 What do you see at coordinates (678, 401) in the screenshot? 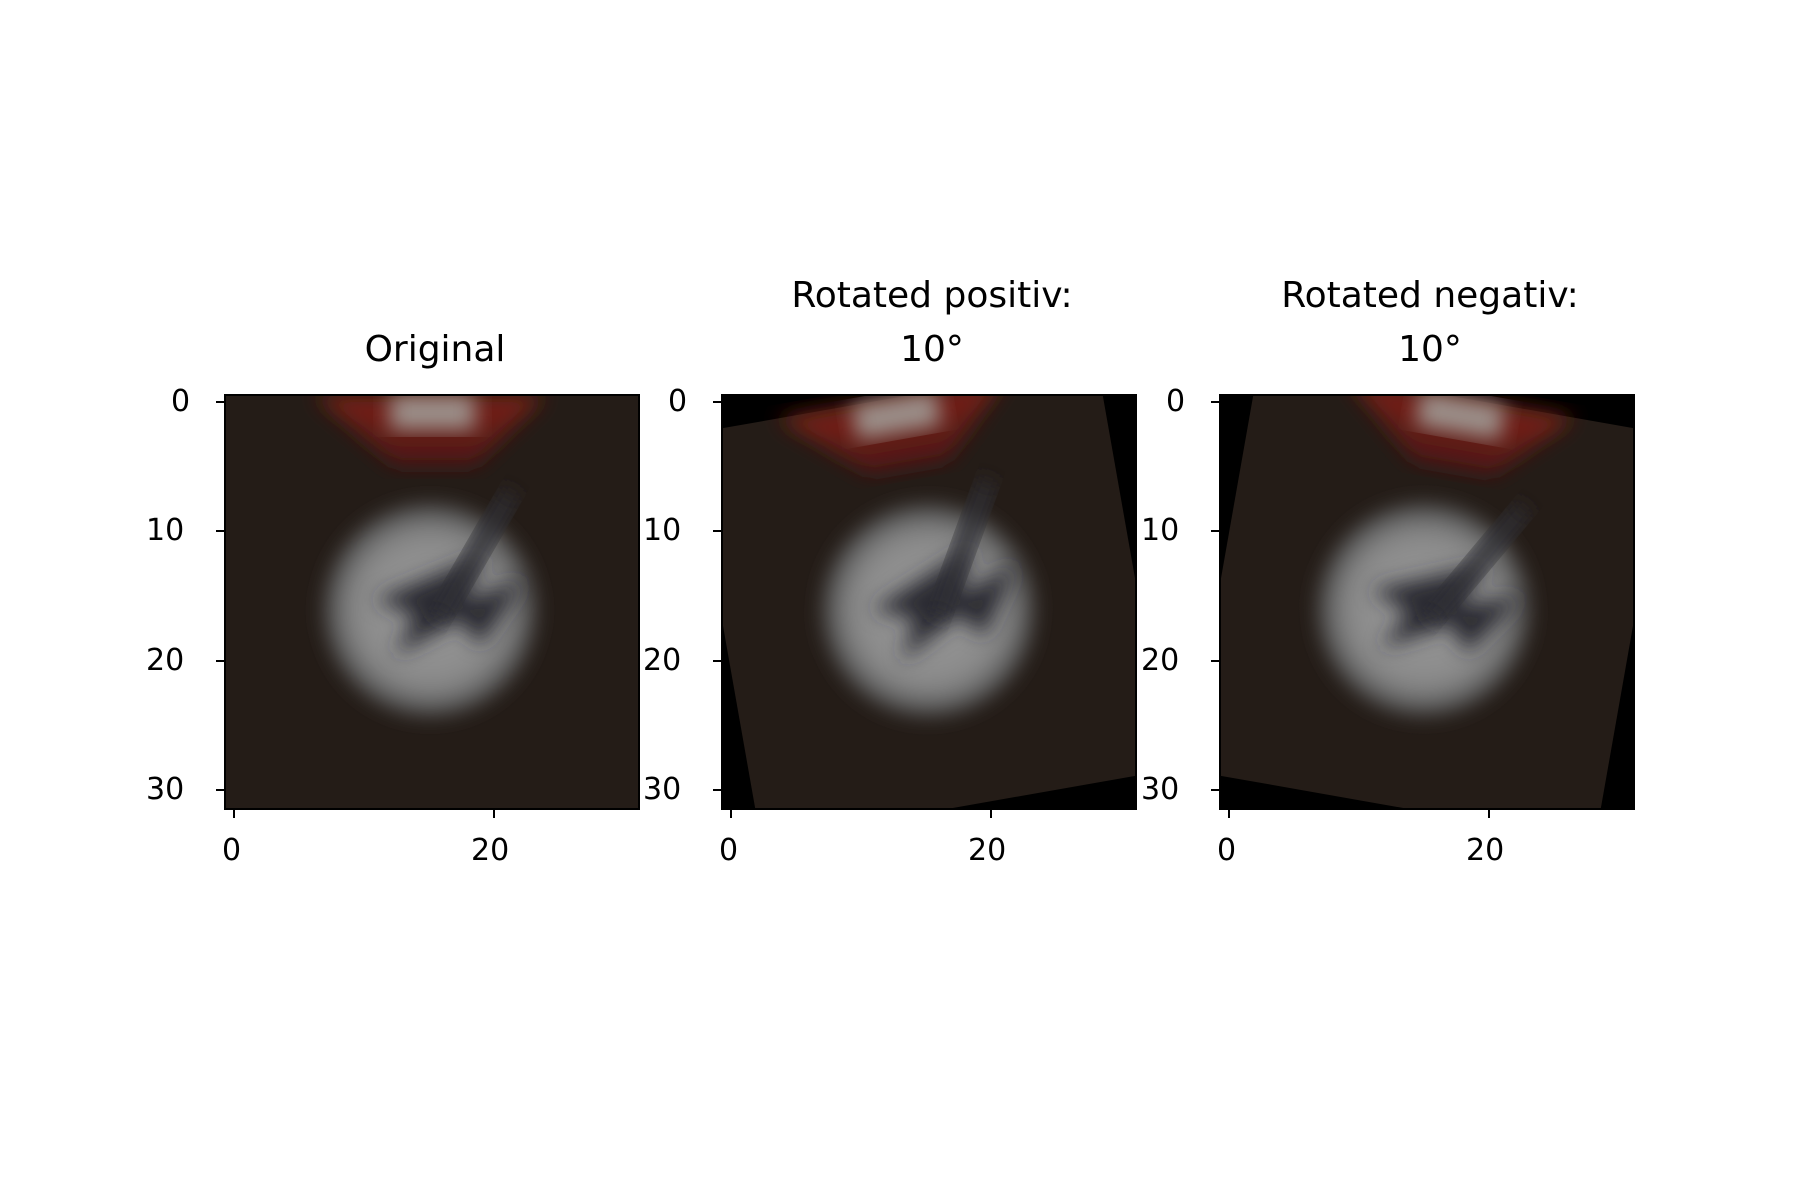
I see `panel-2-ytick-0: 0` at bounding box center [678, 401].